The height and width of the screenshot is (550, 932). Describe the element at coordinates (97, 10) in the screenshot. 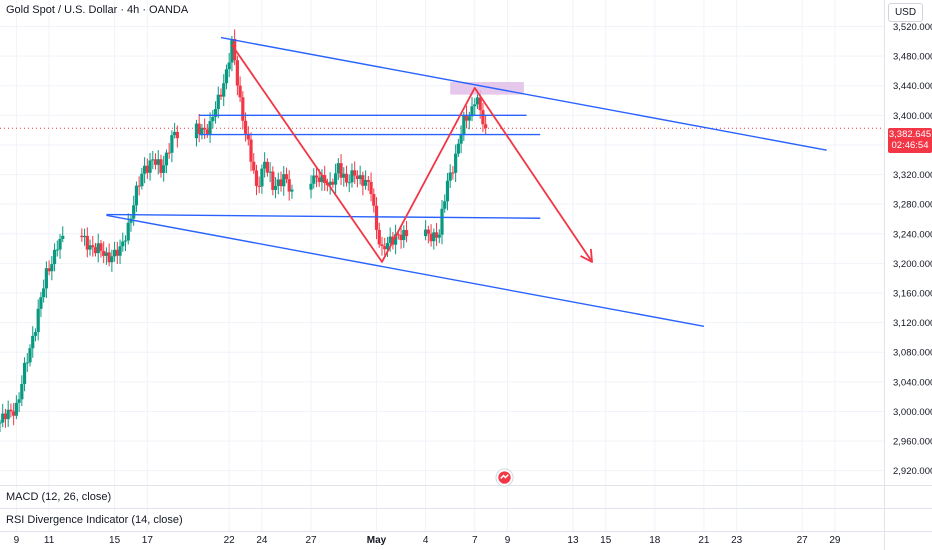

I see `chart-title: Gold Spot / U.S. Dollar · 4h · OANDA` at that location.